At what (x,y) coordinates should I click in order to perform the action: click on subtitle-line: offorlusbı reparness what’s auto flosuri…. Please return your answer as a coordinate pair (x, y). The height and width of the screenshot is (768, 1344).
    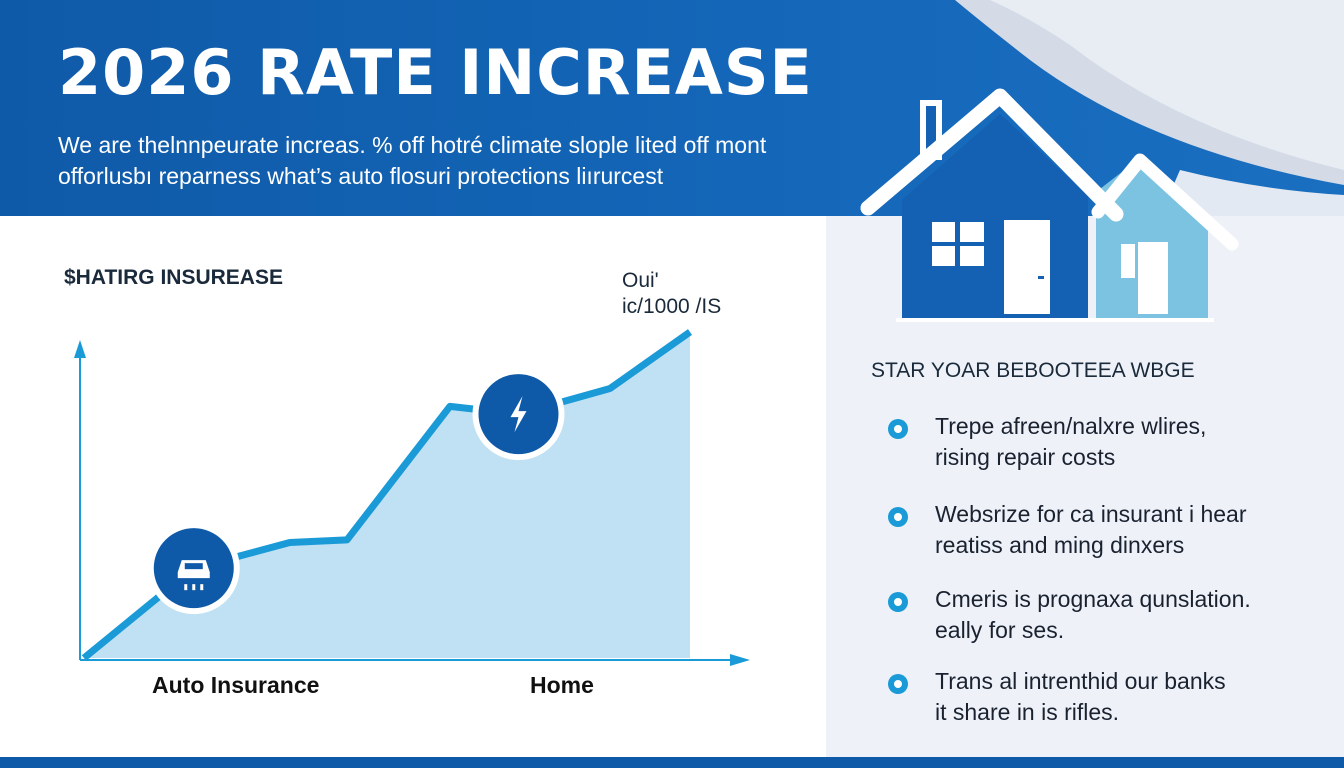
    Looking at the image, I should click on (361, 176).